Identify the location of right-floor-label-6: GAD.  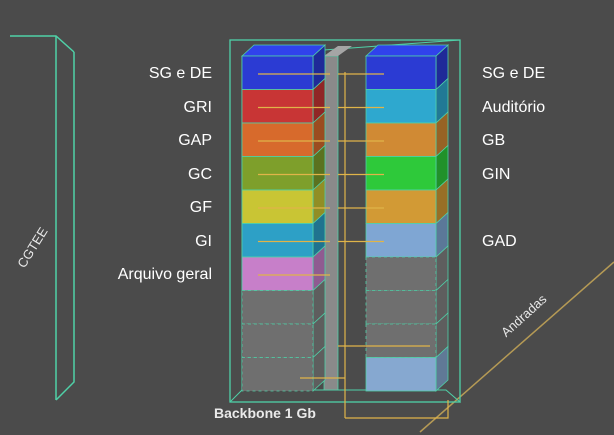
(499, 241).